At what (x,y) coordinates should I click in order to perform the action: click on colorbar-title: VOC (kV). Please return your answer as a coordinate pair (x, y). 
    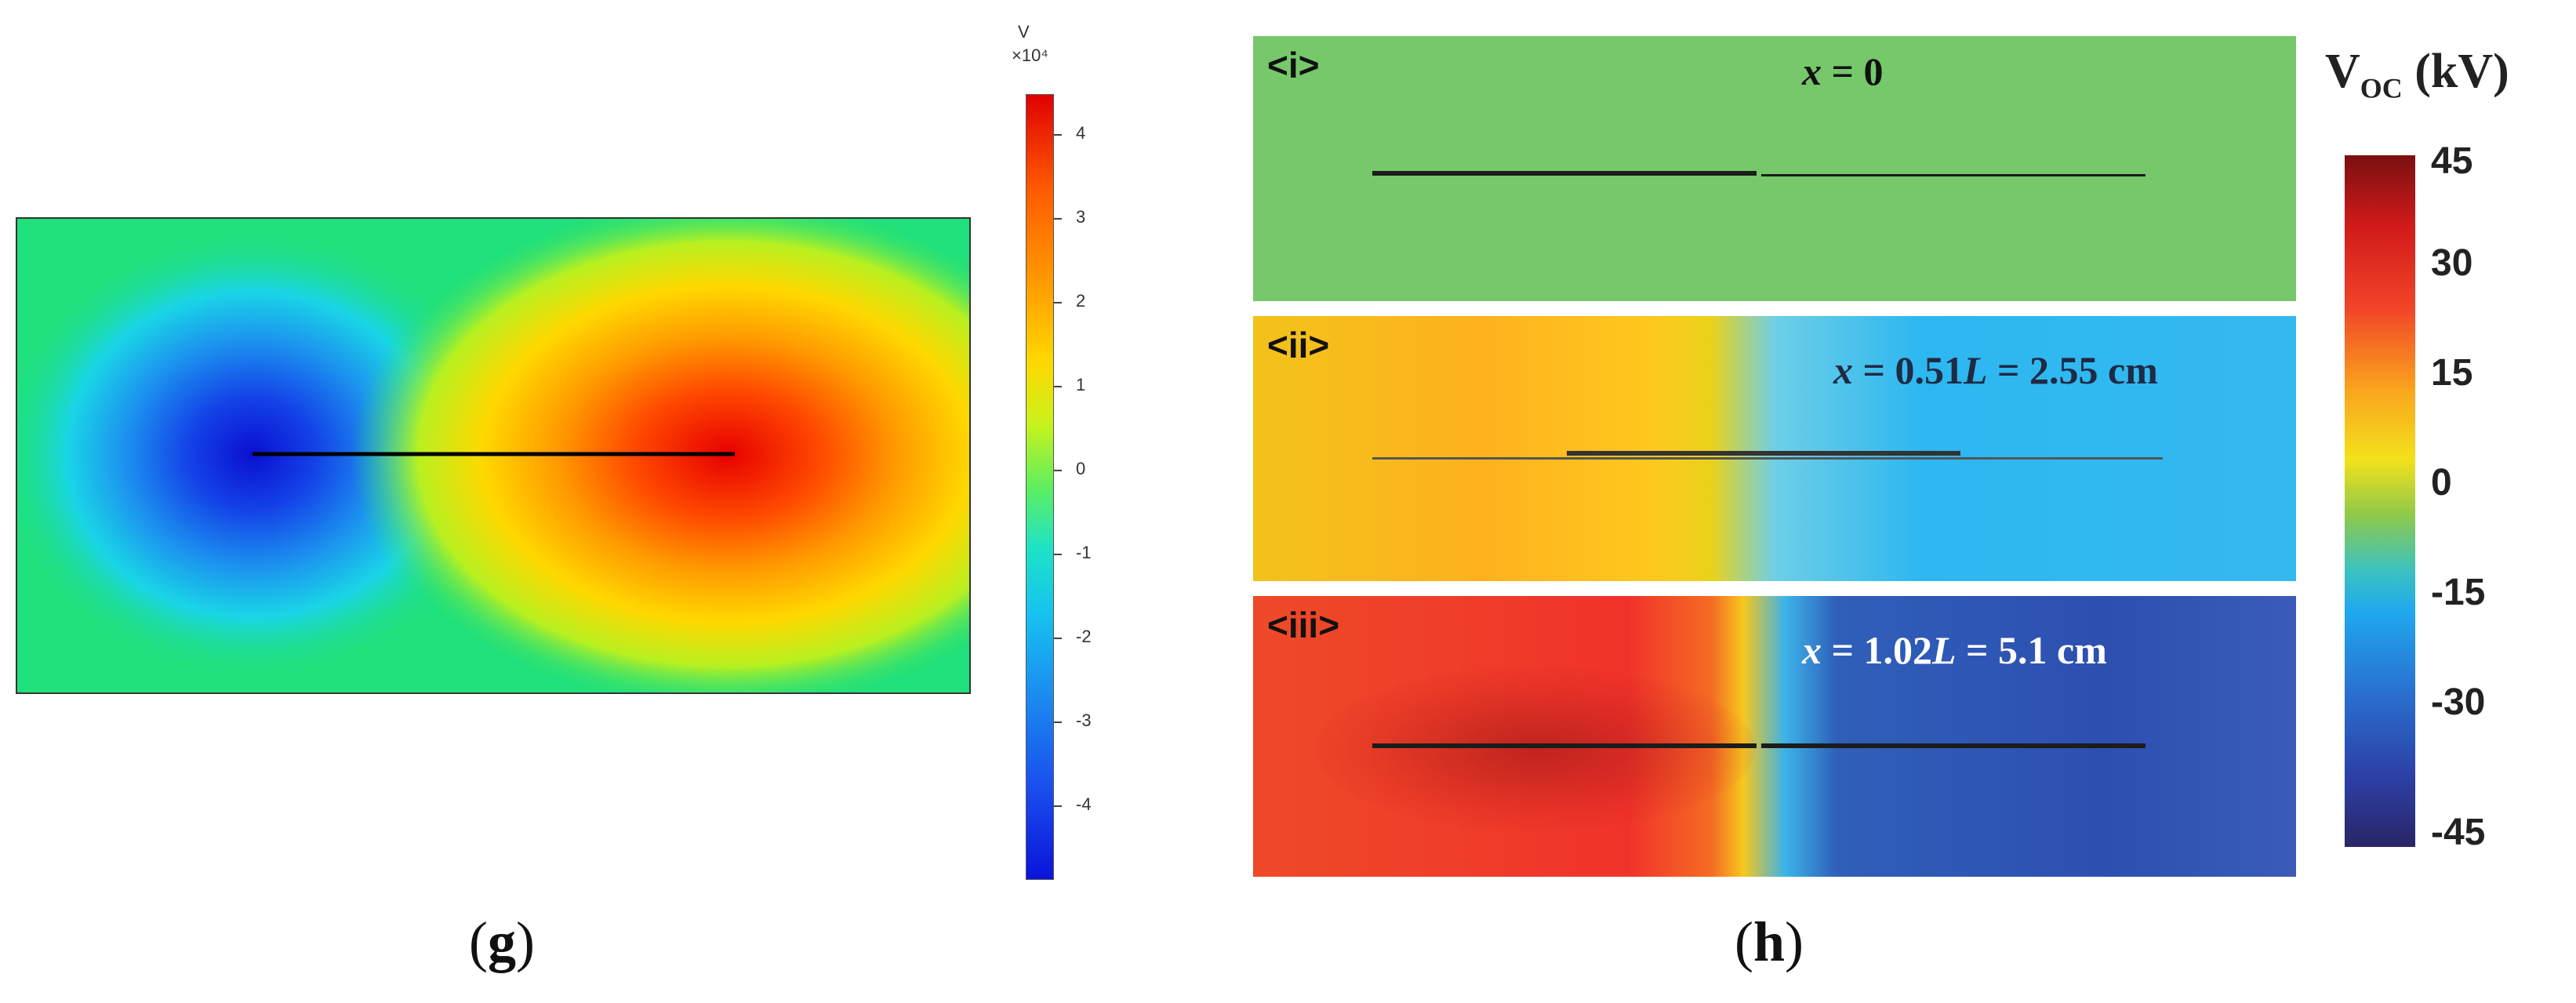
    Looking at the image, I should click on (2417, 74).